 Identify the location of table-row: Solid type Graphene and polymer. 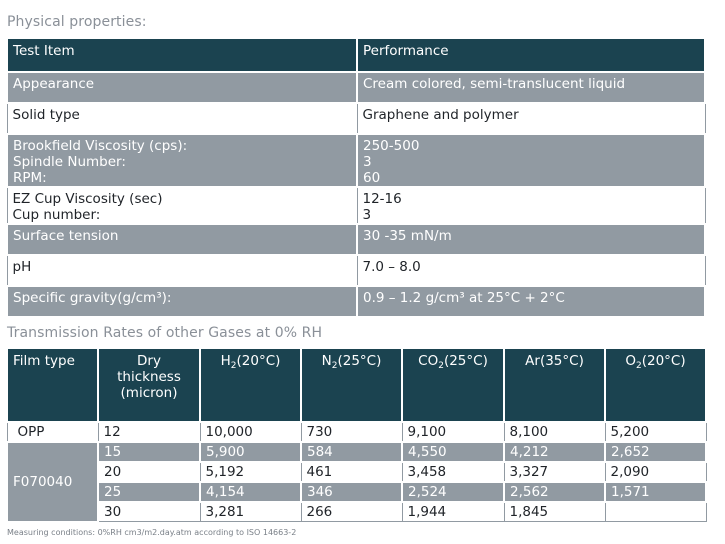
(356, 118).